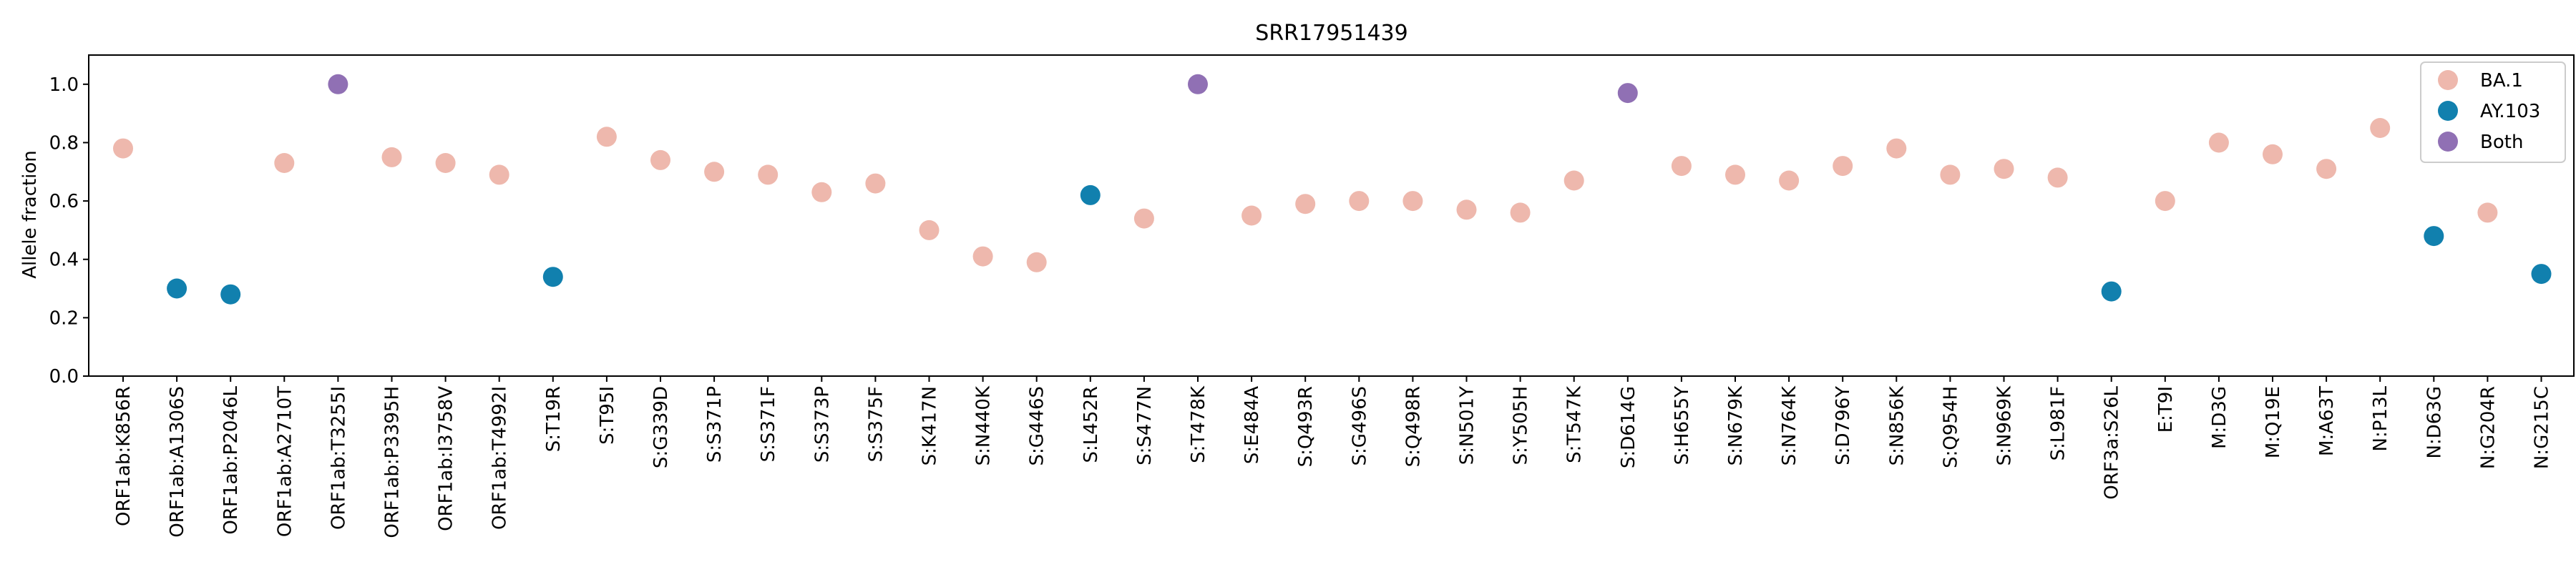 Image resolution: width=2576 pixels, height=572 pixels. I want to click on data-point-s-d614g, so click(1627, 93).